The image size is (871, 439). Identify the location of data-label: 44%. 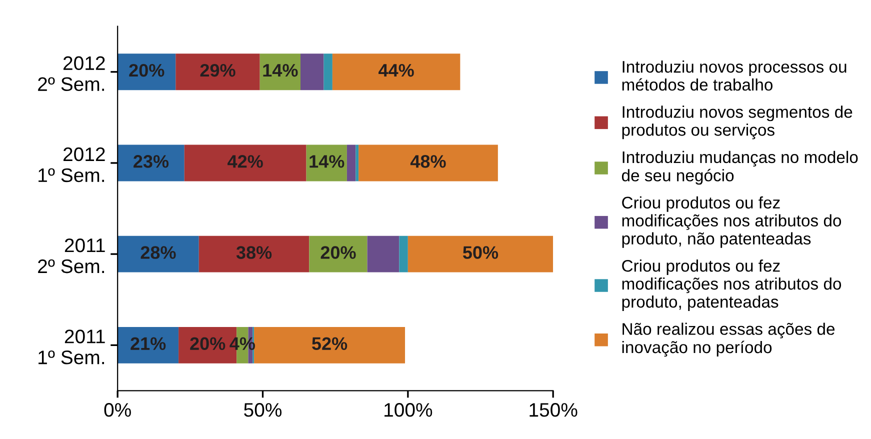
(396, 70).